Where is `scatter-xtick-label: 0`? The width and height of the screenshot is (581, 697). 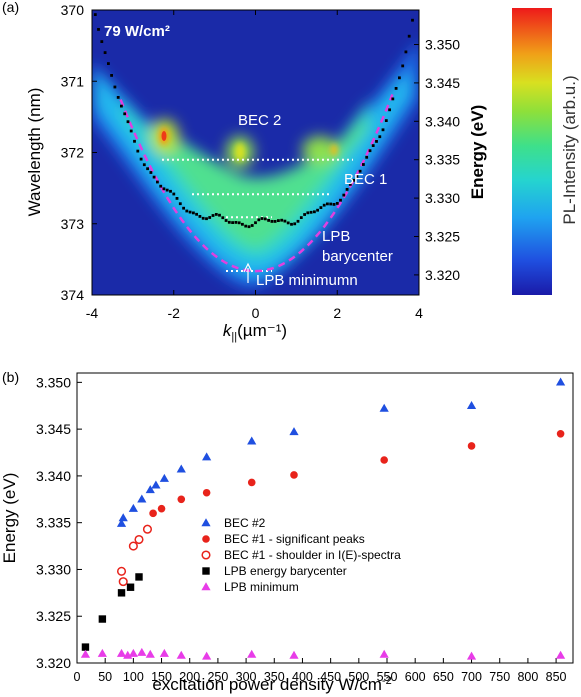 scatter-xtick-label: 0 is located at coordinates (77, 677).